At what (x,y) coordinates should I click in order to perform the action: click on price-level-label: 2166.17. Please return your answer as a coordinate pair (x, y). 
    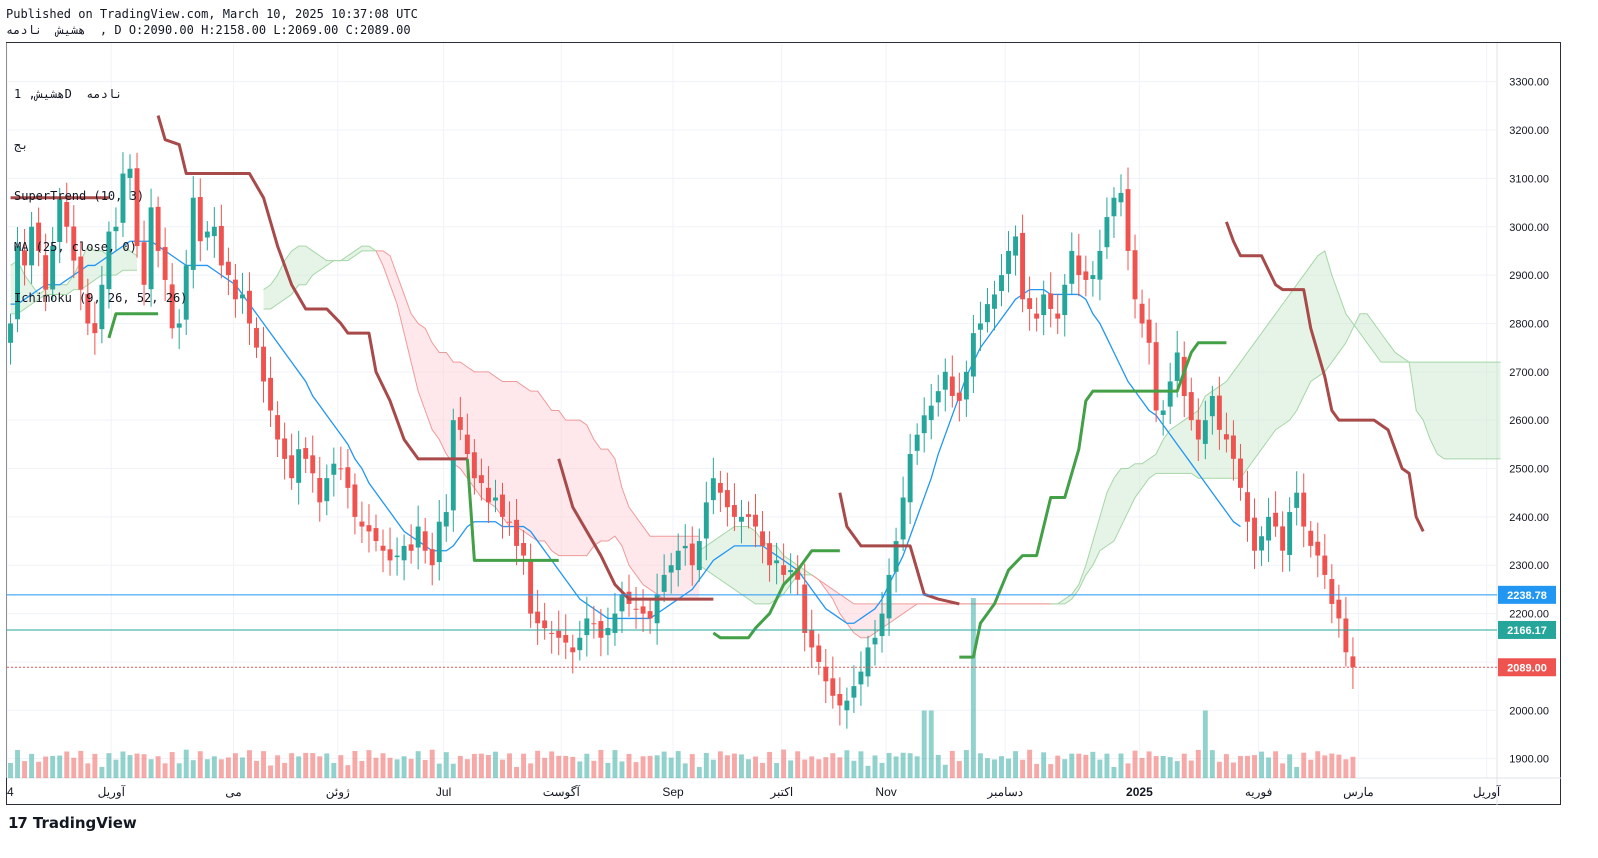
    Looking at the image, I should click on (1527, 631).